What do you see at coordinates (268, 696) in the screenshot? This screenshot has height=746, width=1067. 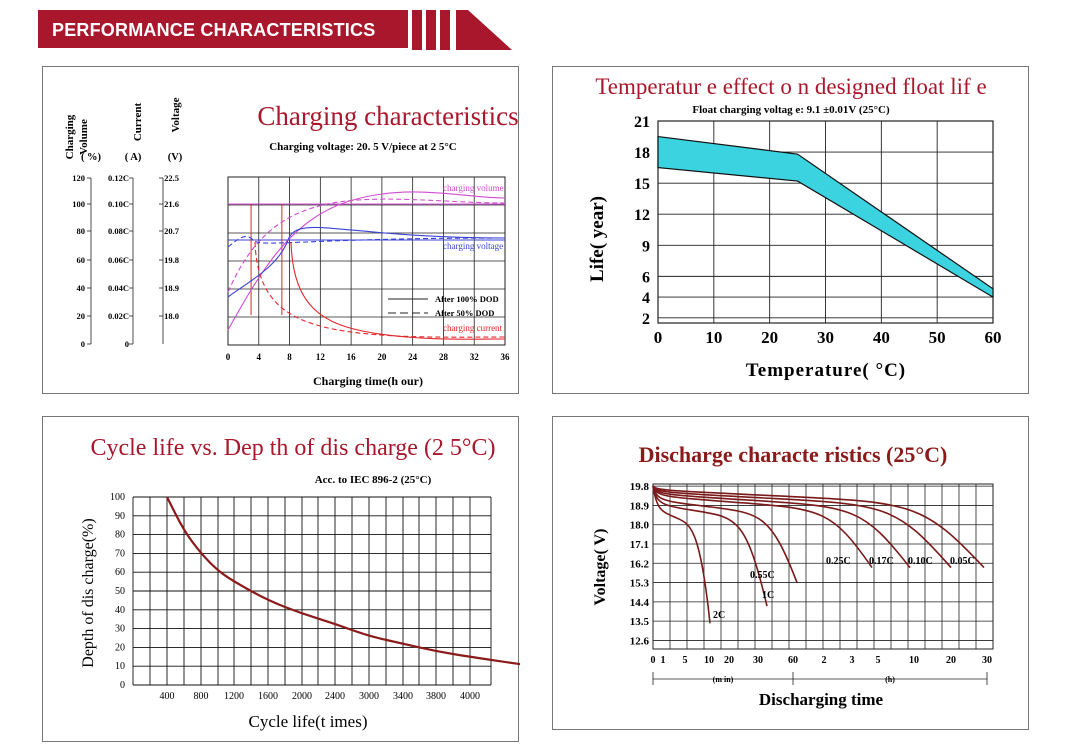 I see `x-tick-label: 1600` at bounding box center [268, 696].